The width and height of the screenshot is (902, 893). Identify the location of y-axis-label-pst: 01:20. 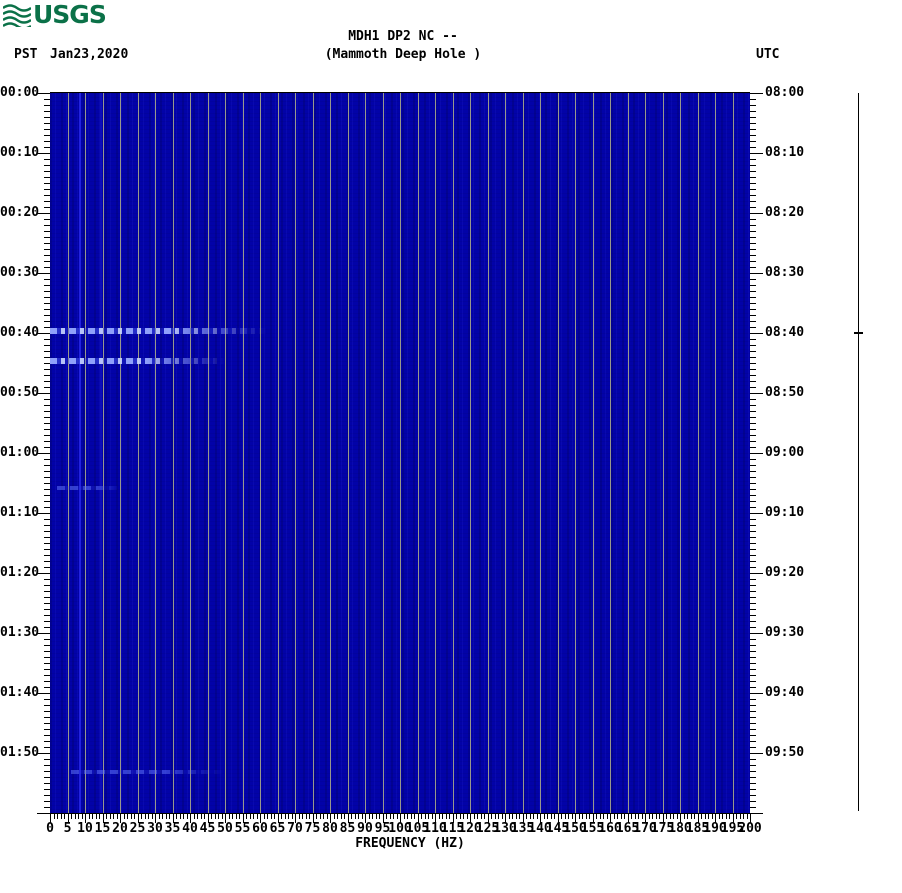
(20, 572).